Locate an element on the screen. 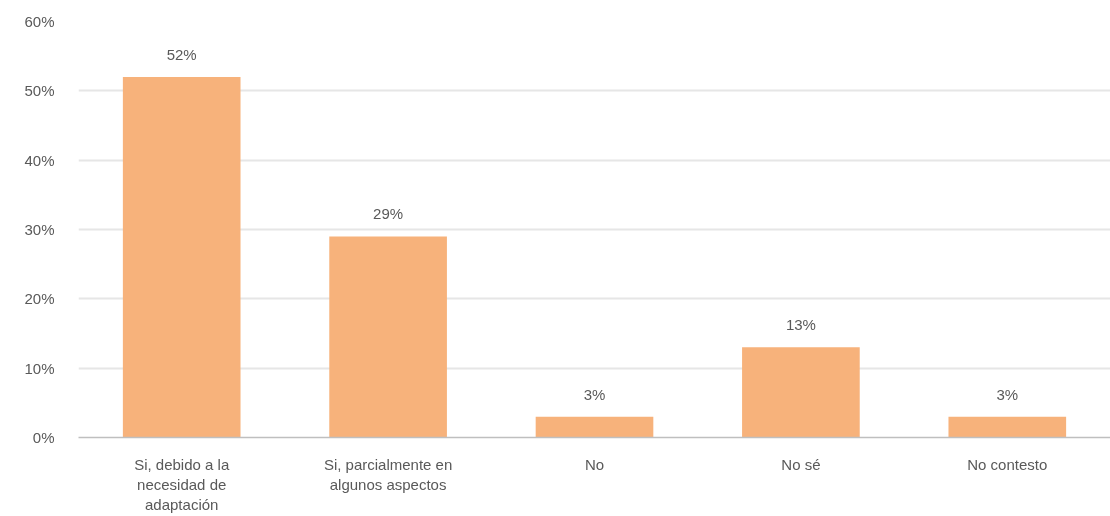 Image resolution: width=1110 pixels, height=516 pixels. x-tick-label: No is located at coordinates (594, 464).